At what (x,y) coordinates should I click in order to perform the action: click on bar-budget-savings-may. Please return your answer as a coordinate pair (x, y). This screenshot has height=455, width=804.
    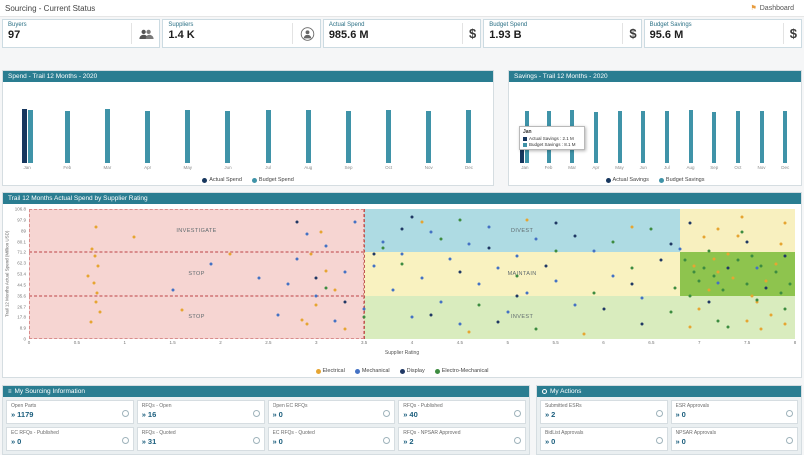
    Looking at the image, I should click on (619, 137).